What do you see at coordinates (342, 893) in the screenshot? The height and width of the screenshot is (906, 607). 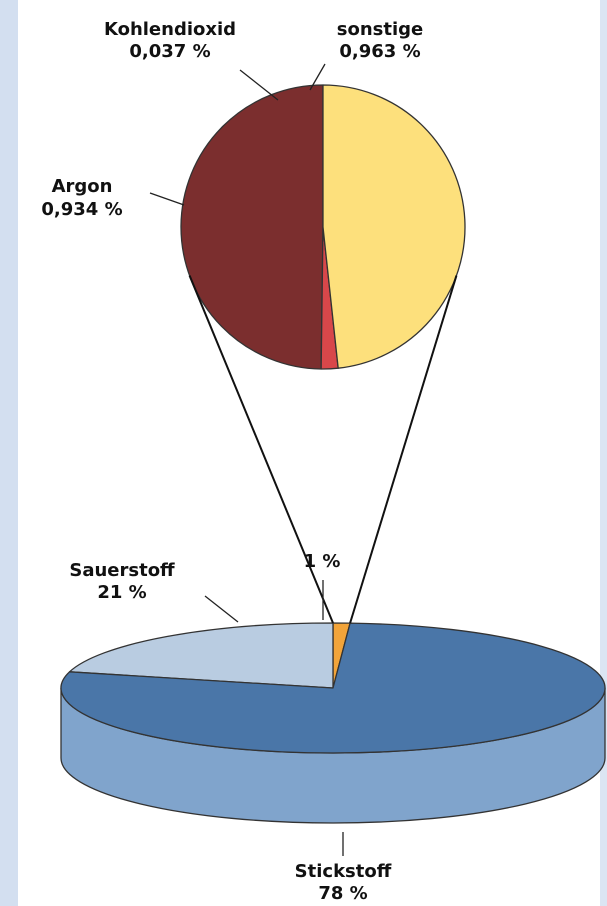 I see `value-label: 78 %` at bounding box center [342, 893].